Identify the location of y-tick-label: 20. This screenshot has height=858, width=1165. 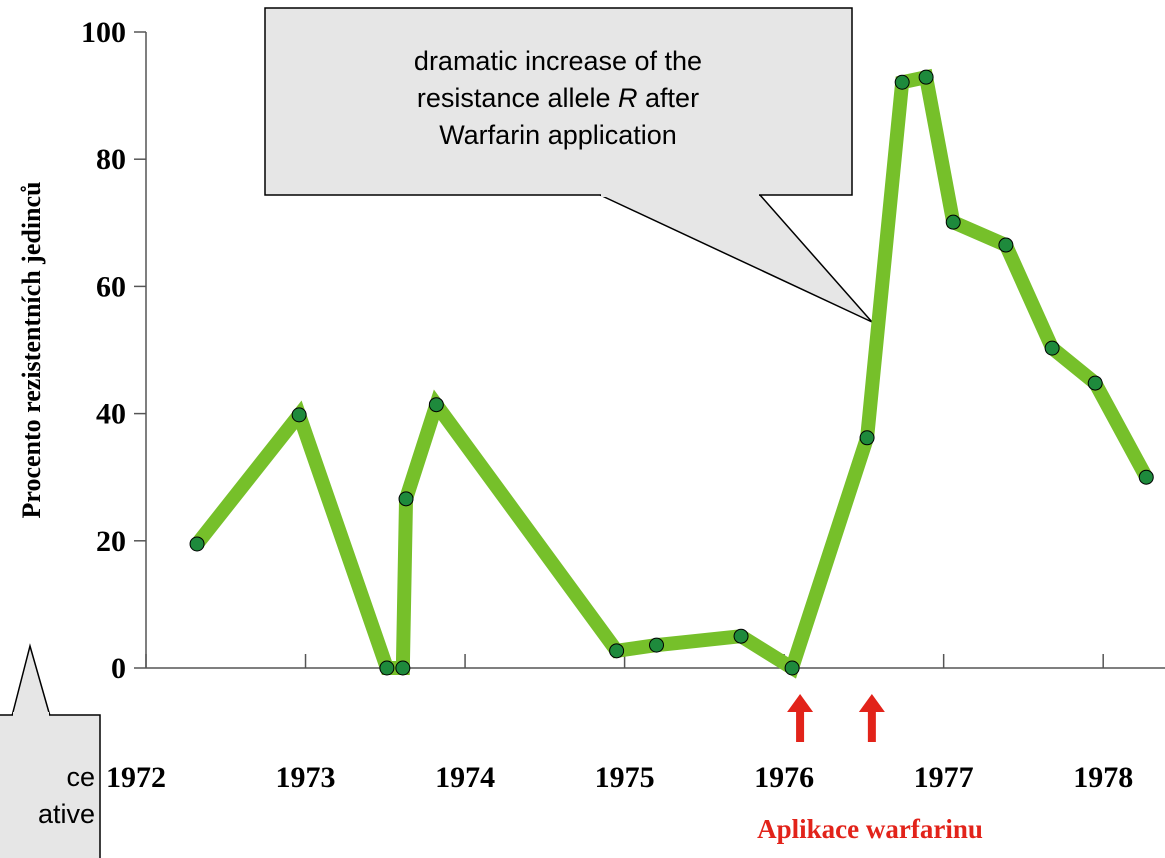
(111, 541).